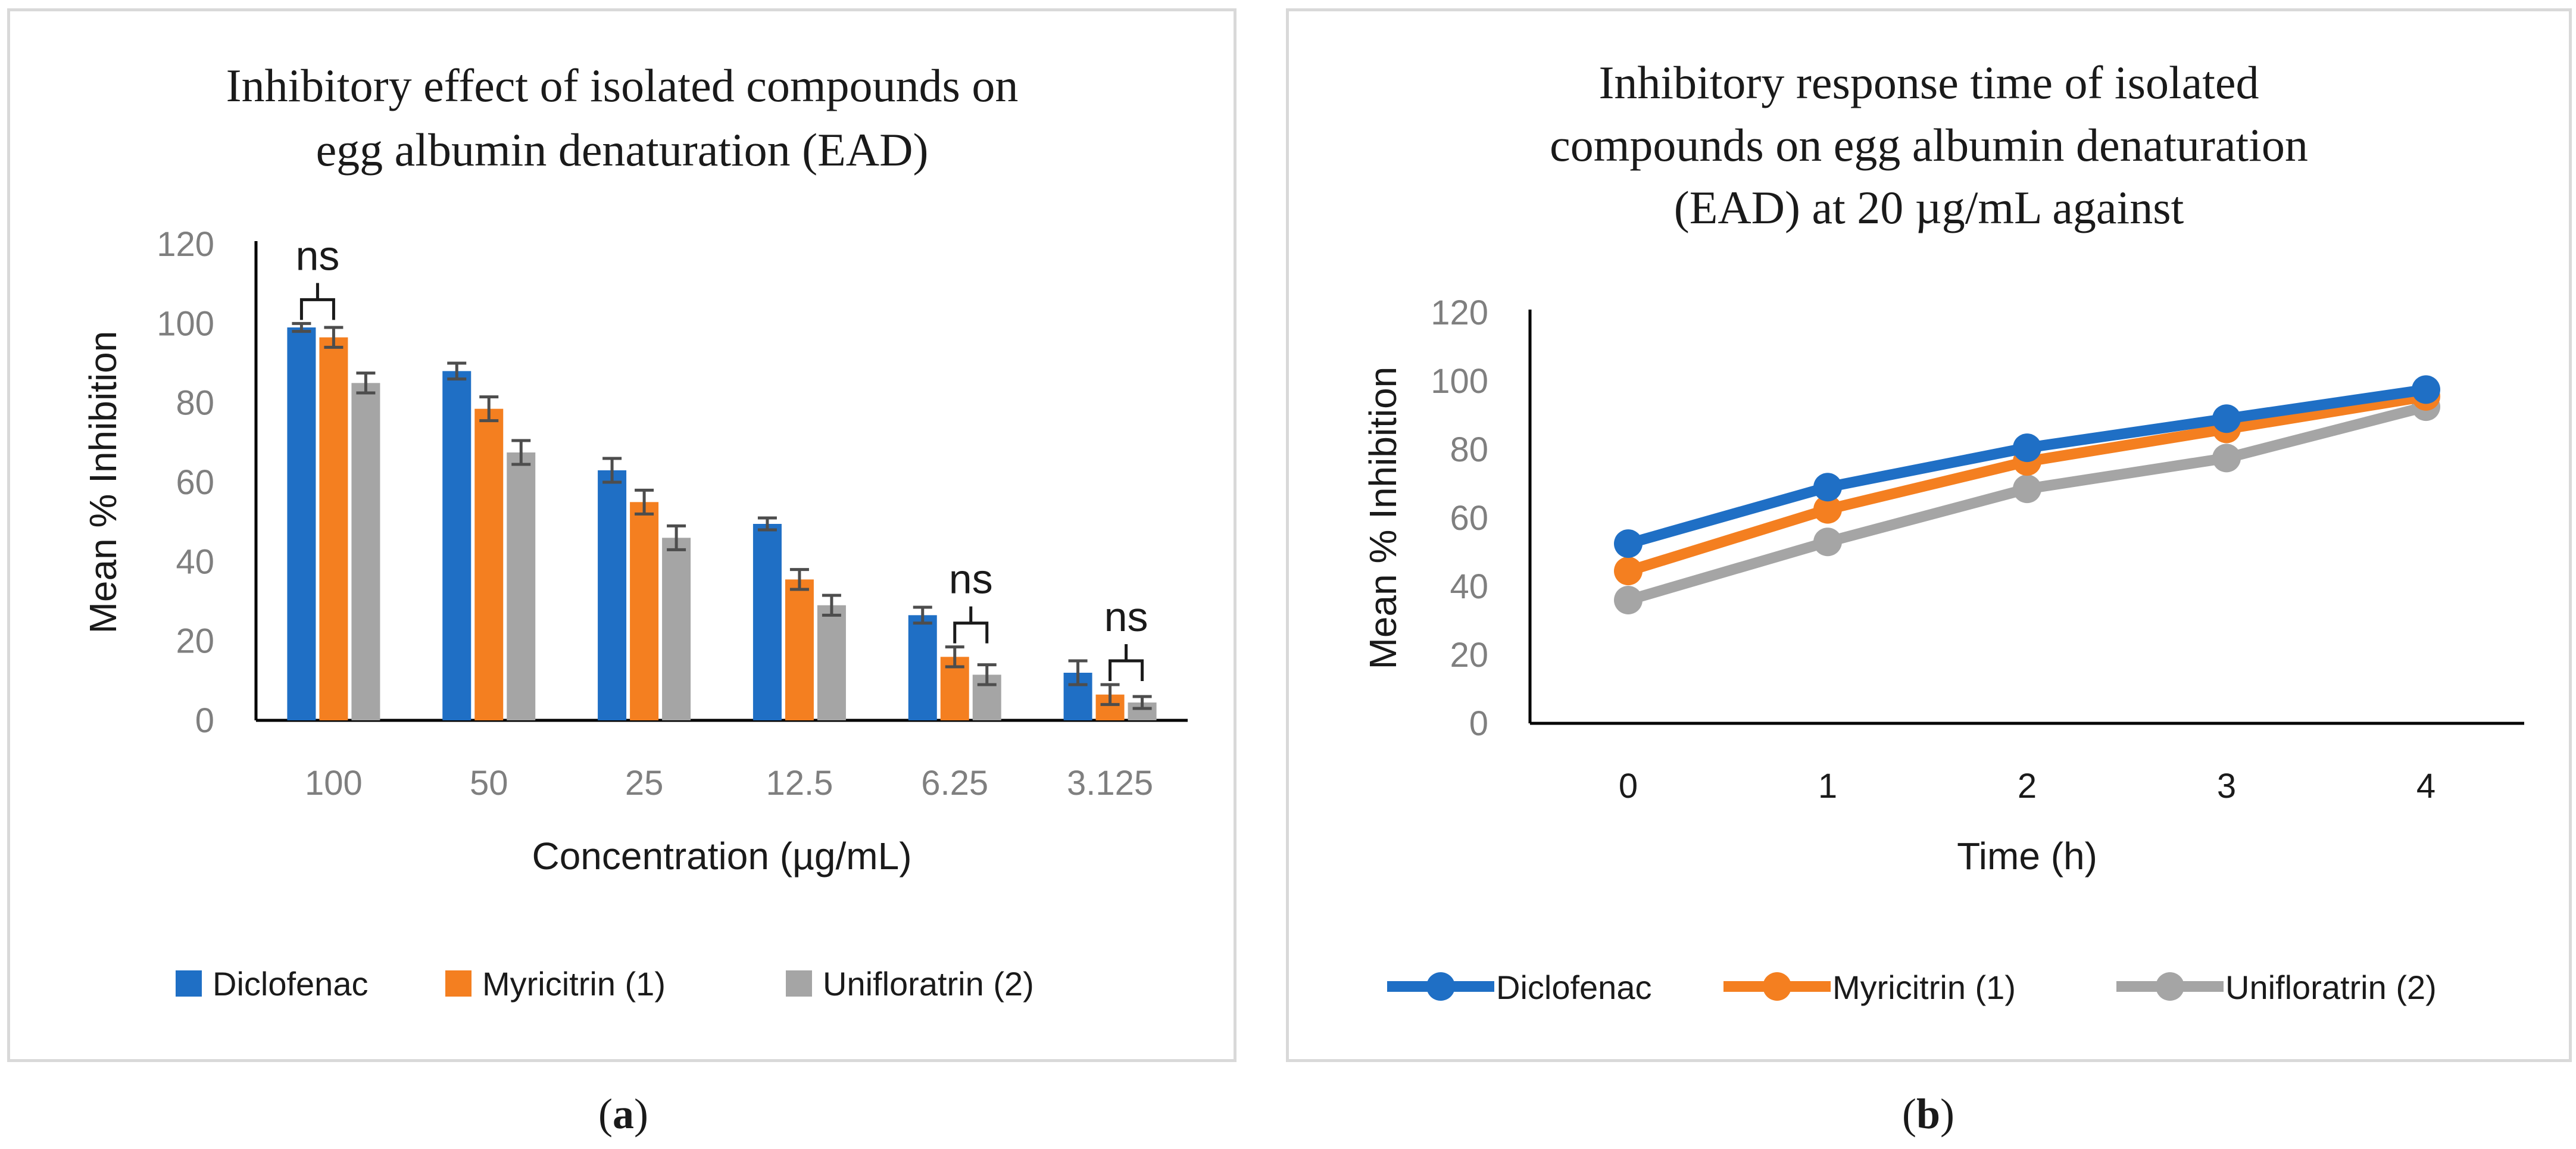 The width and height of the screenshot is (2576, 1149). Describe the element at coordinates (799, 783) in the screenshot. I see `chart-a-x-tick: 12.5` at that location.